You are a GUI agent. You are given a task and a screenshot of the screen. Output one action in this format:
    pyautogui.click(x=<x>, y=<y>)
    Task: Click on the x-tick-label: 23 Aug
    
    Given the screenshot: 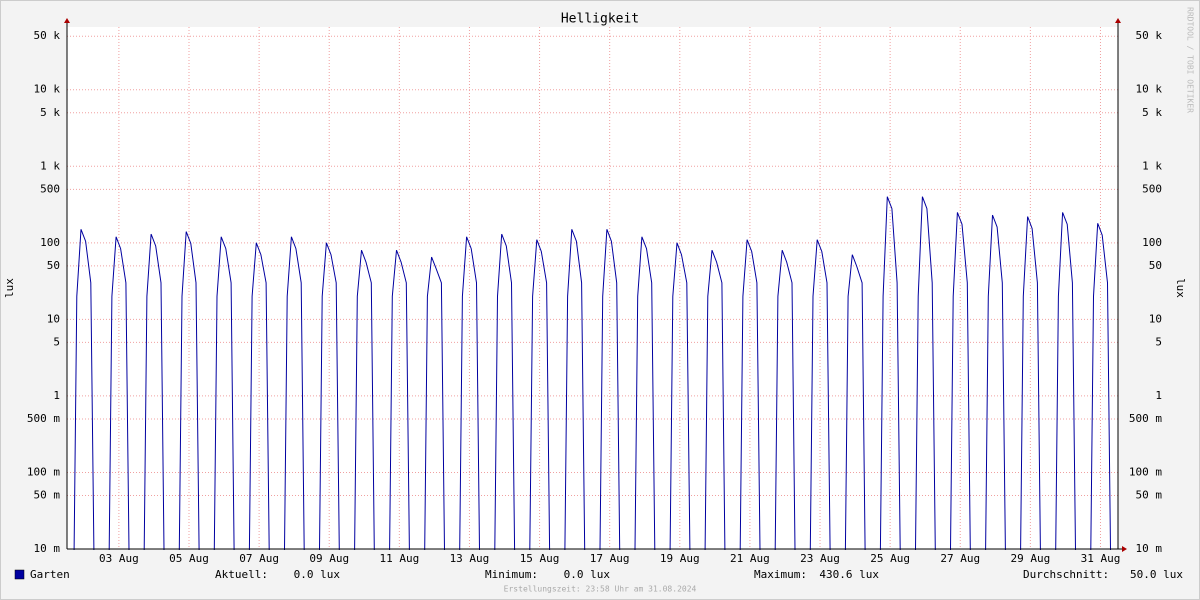 What is the action you would take?
    pyautogui.click(x=820, y=558)
    